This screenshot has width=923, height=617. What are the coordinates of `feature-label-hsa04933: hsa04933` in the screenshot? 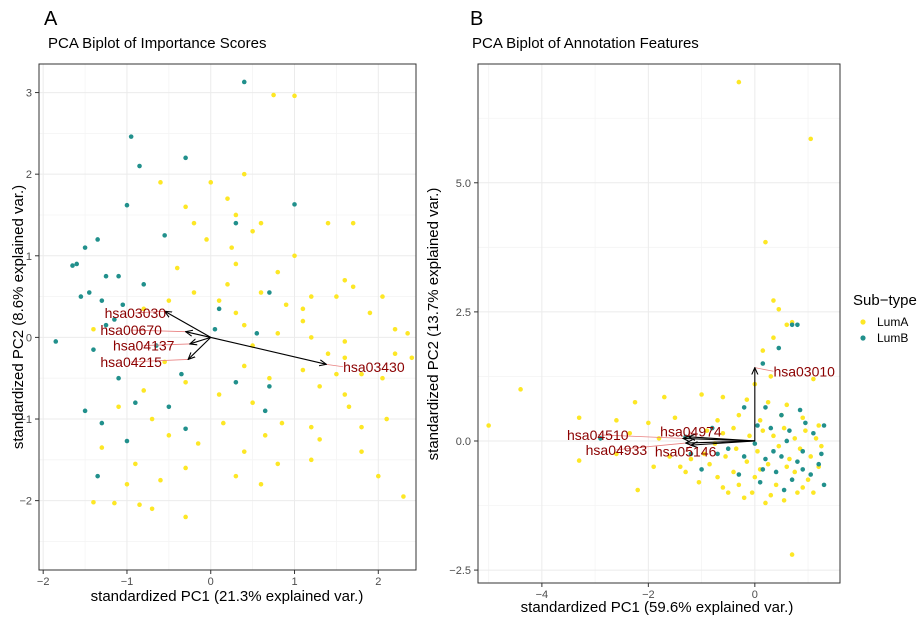 It's located at (617, 450).